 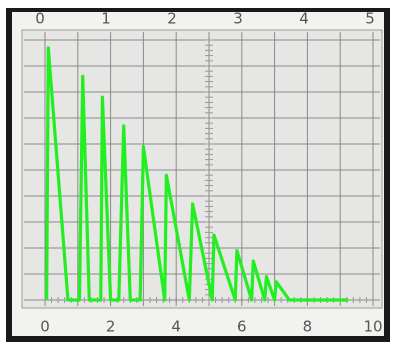 I want to click on x-tick-label: 4, so click(x=176, y=327).